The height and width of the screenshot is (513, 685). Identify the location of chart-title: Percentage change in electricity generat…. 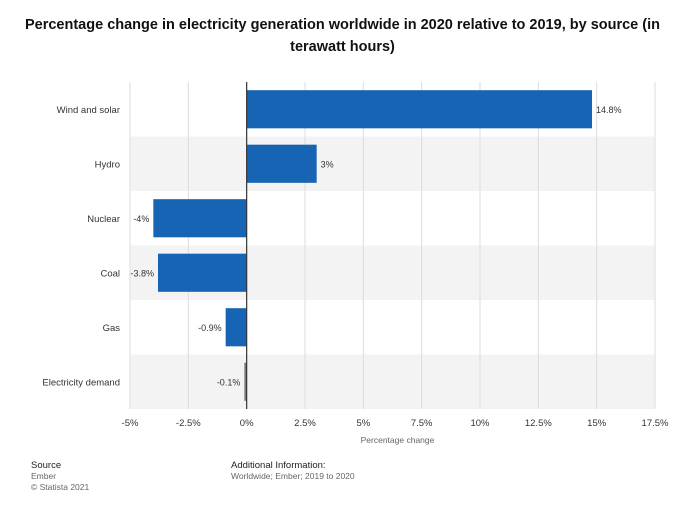
(342, 36).